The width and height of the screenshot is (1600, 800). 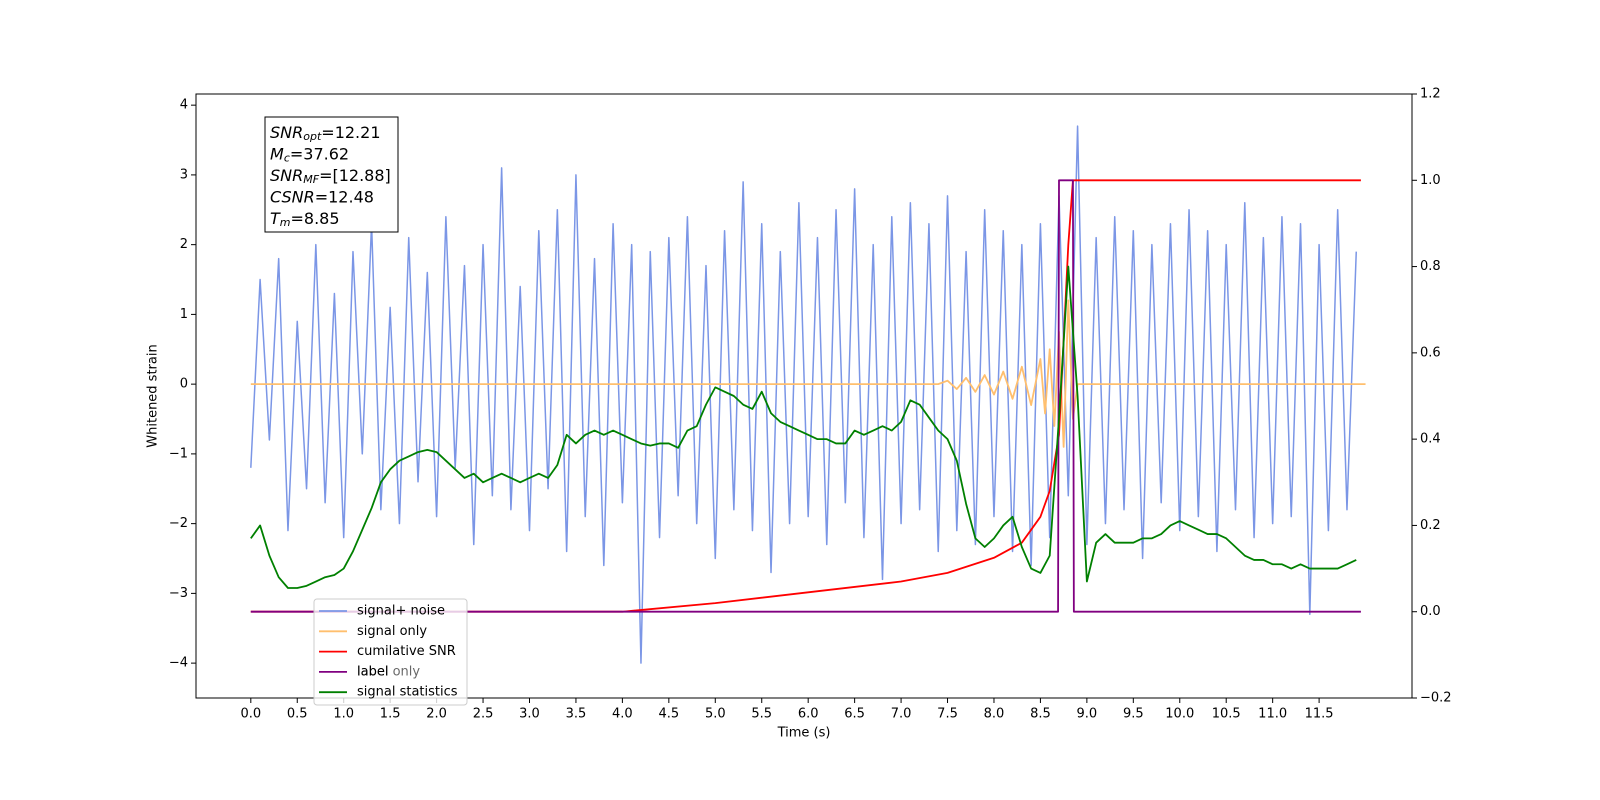 I want to click on x-tick-label: 3.5, so click(x=576, y=714).